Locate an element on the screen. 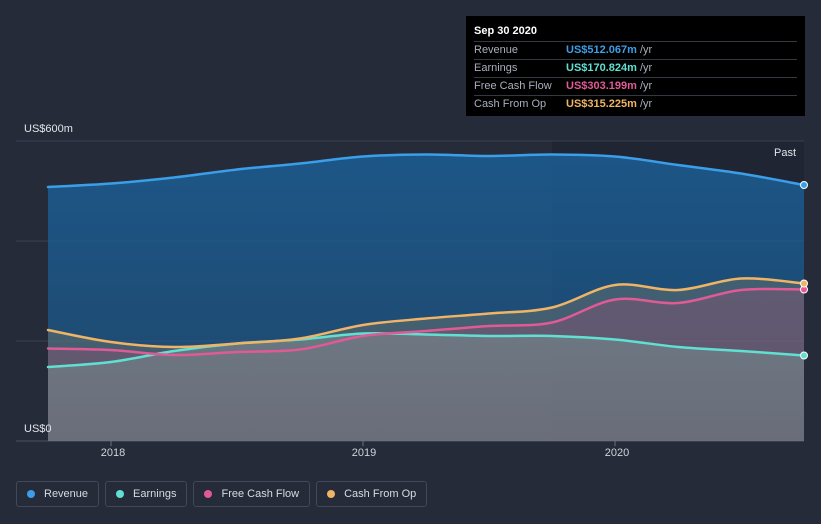  tooltip-row-free-cash-flow: Free Cash Flow US$303.199m /yr is located at coordinates (635, 86).